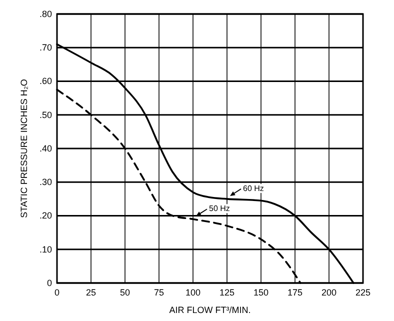 The height and width of the screenshot is (321, 394). Describe the element at coordinates (219, 209) in the screenshot. I see `legend-label: 50 Hz` at that location.